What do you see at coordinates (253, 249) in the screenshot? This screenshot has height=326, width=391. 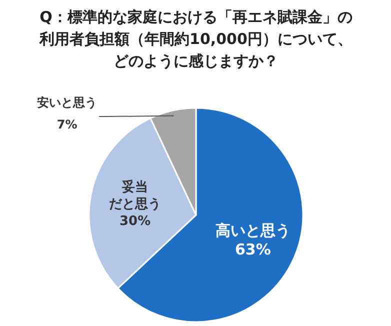 I see `data-label: 63%` at bounding box center [253, 249].